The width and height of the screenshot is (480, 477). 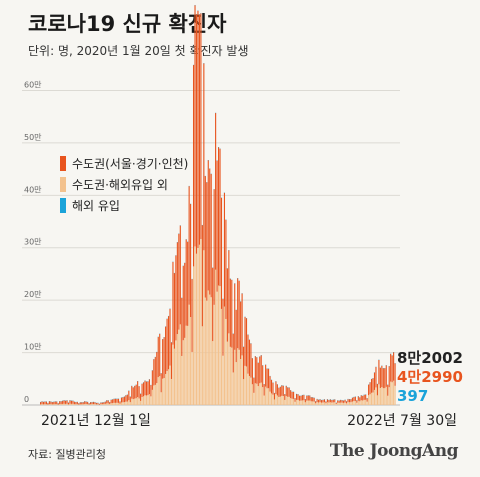 I want to click on legend-label: 수도권(서울·경기·인천), so click(x=130, y=163).